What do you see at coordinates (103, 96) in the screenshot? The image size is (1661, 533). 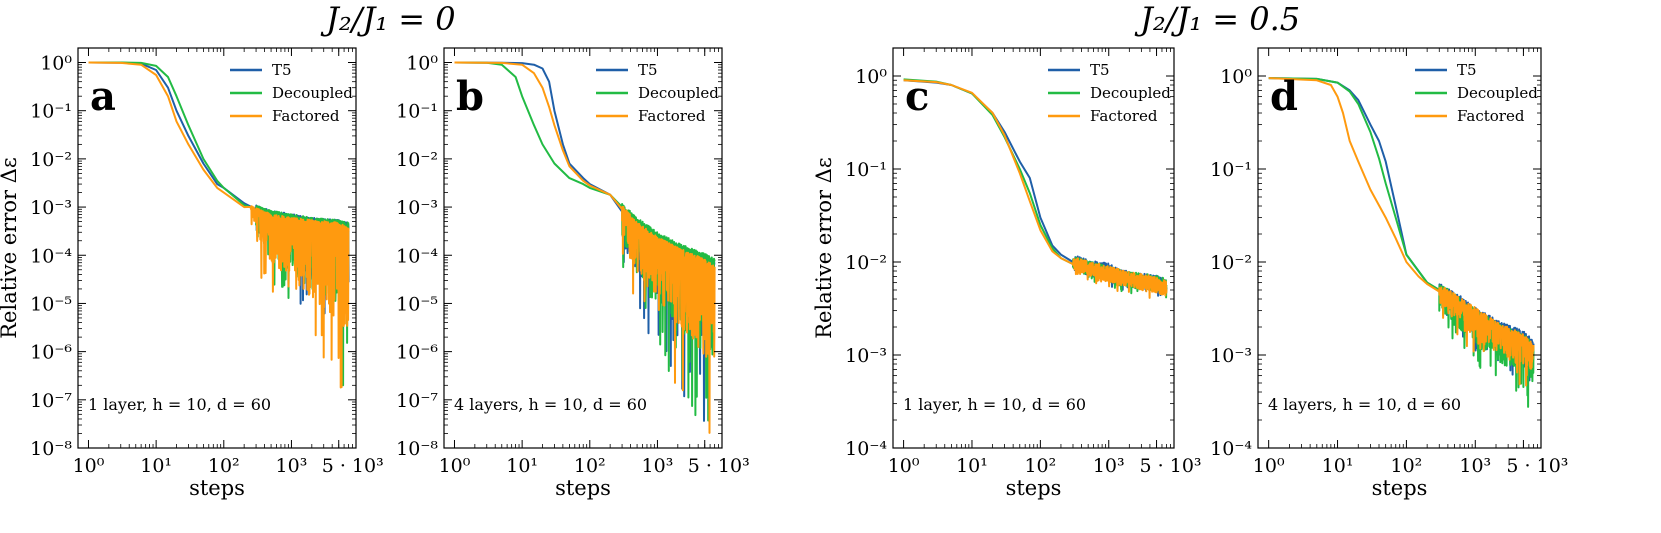 I see `panel-letter: a` at bounding box center [103, 96].